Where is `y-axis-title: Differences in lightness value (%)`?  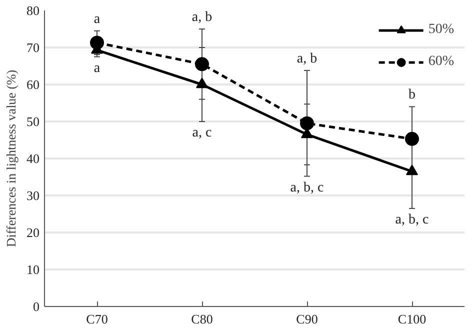 y-axis-title: Differences in lightness value (%) is located at coordinates (11, 159).